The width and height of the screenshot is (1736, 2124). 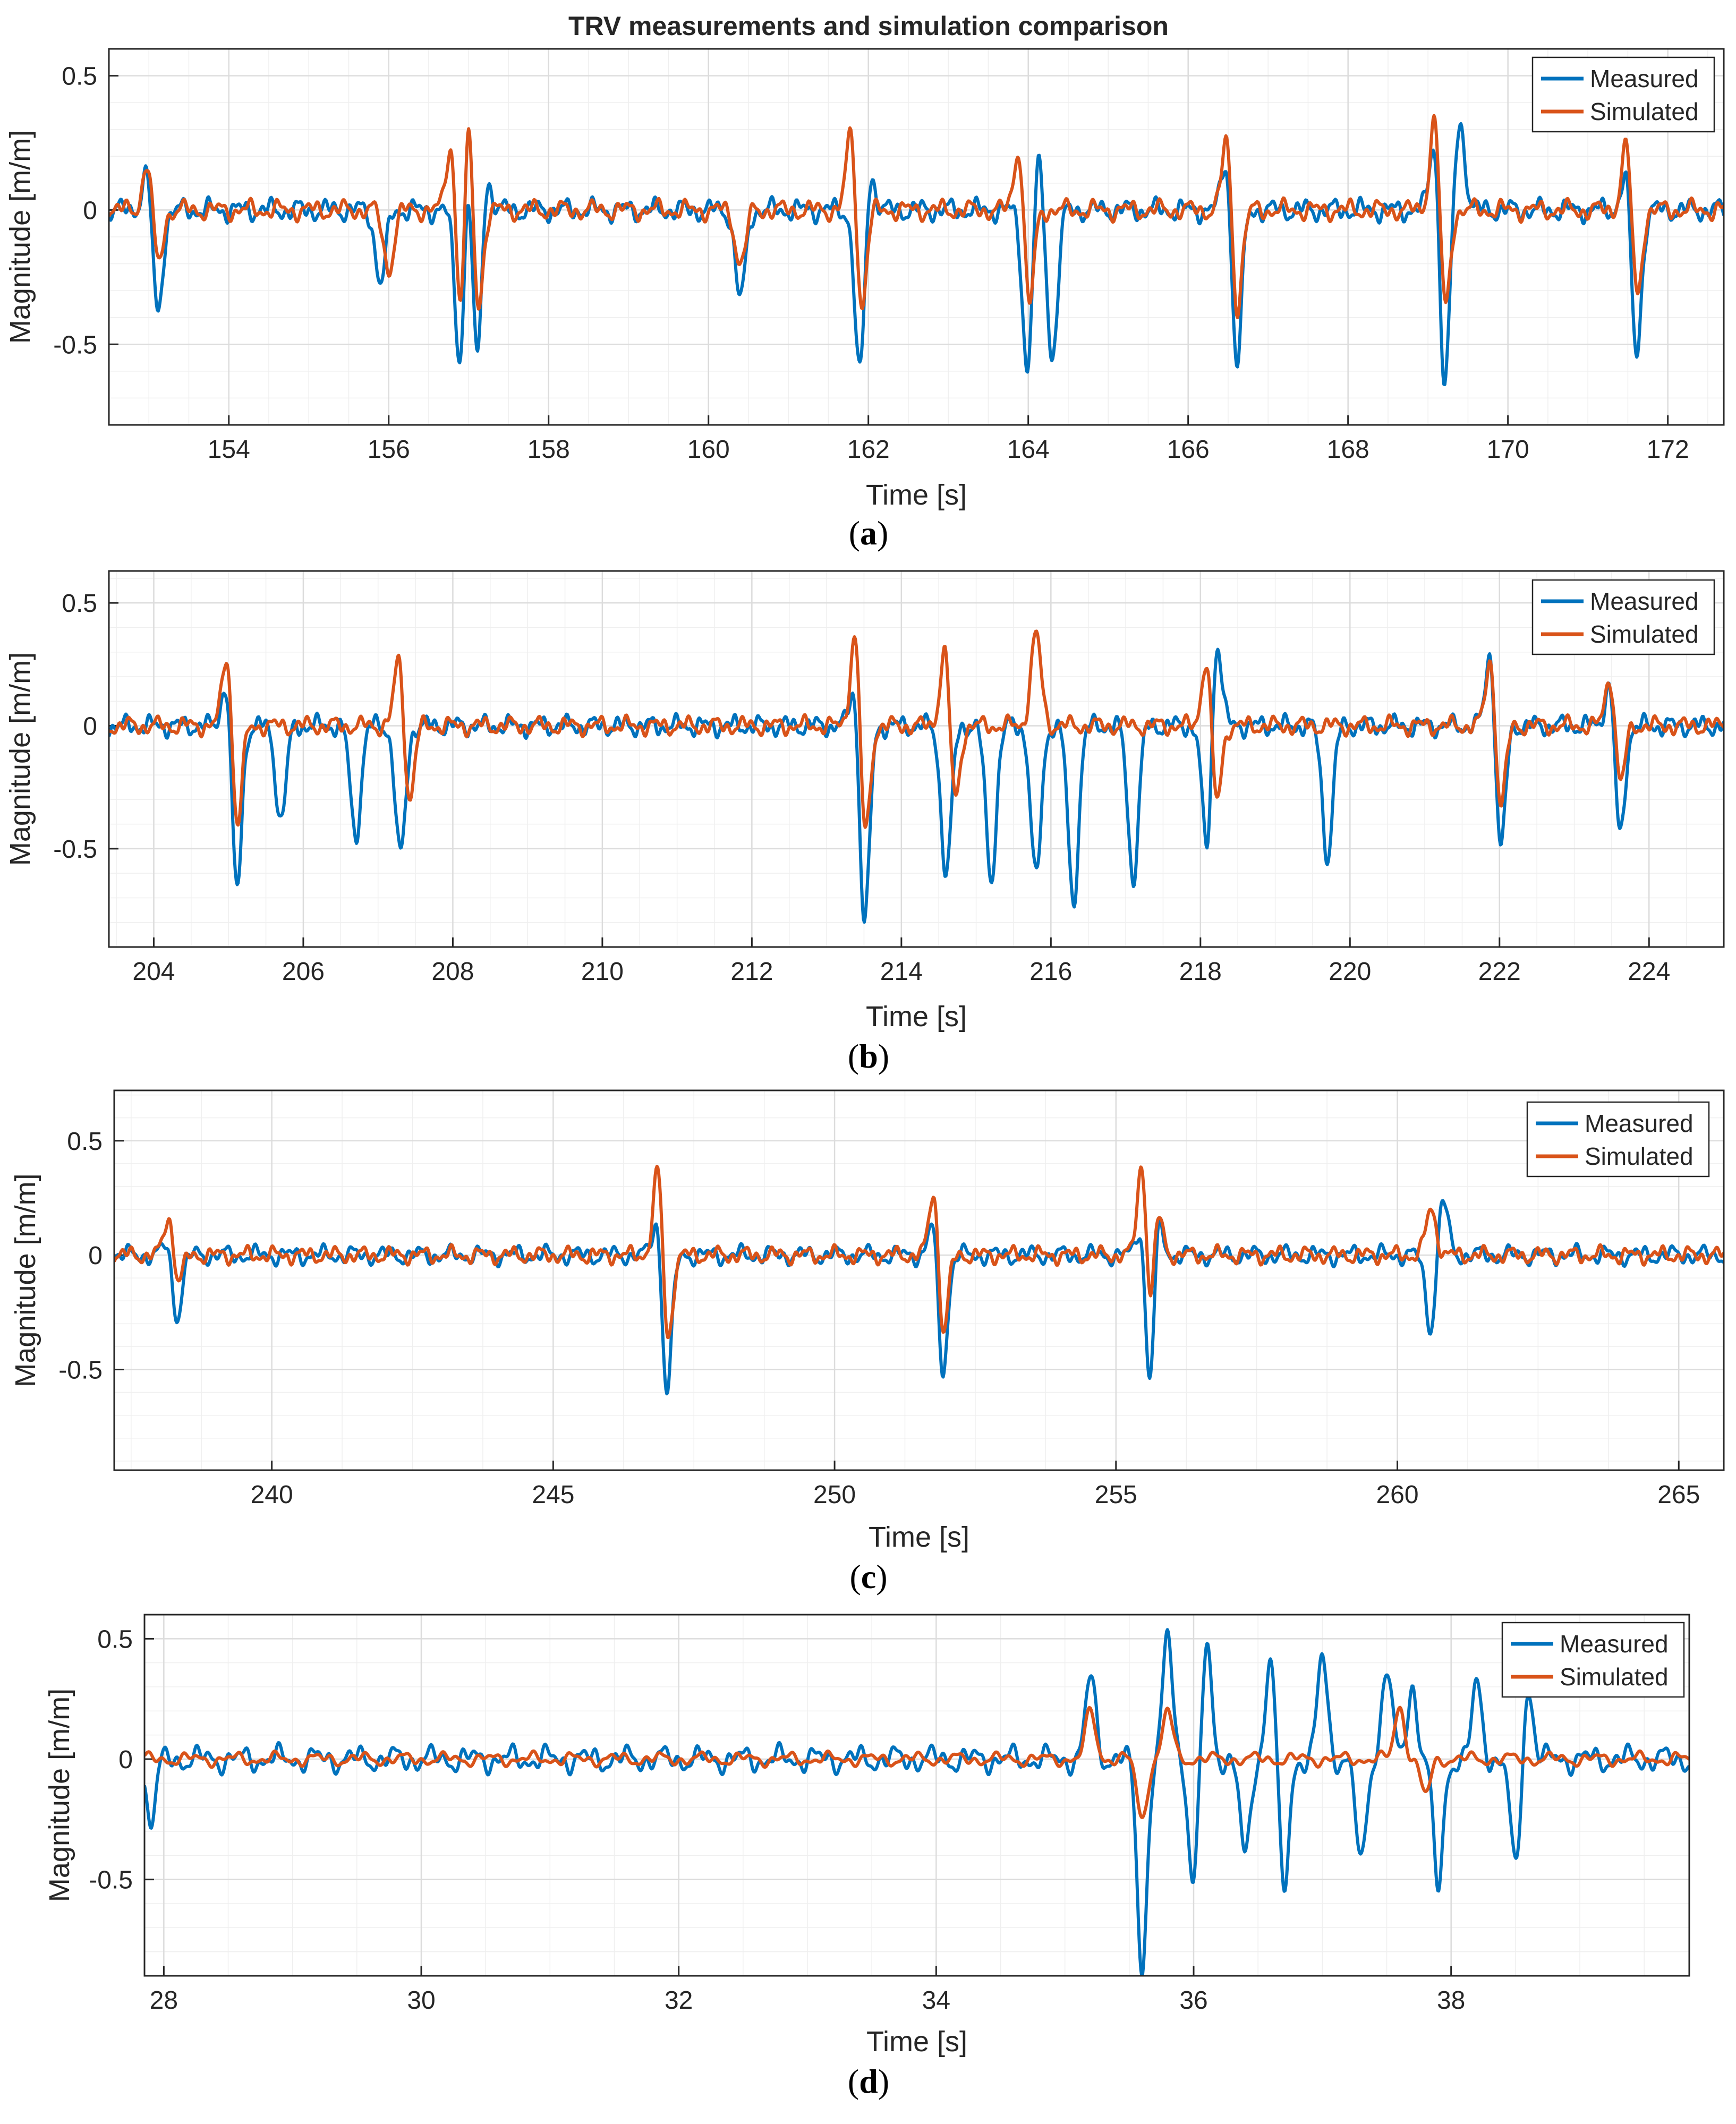 I want to click on x-tick-label: 214, so click(x=901, y=972).